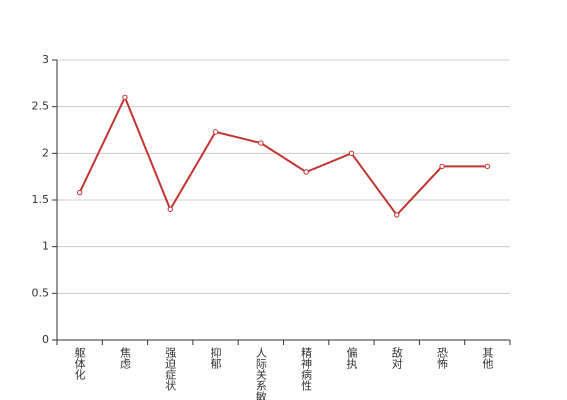 This screenshot has width=567, height=400. I want to click on y-tick-label: 0.5, so click(41, 292).